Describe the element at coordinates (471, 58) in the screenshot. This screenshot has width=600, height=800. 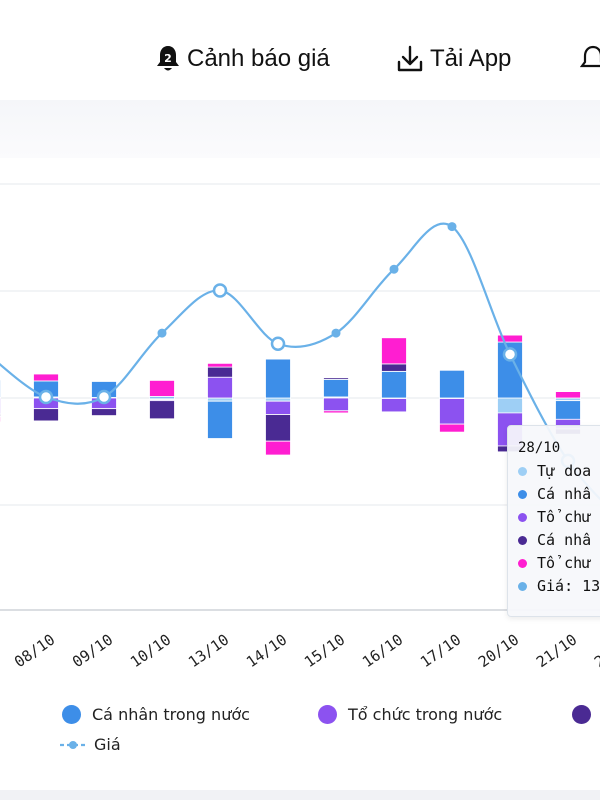
I see `download-app-label: Tải App` at that location.